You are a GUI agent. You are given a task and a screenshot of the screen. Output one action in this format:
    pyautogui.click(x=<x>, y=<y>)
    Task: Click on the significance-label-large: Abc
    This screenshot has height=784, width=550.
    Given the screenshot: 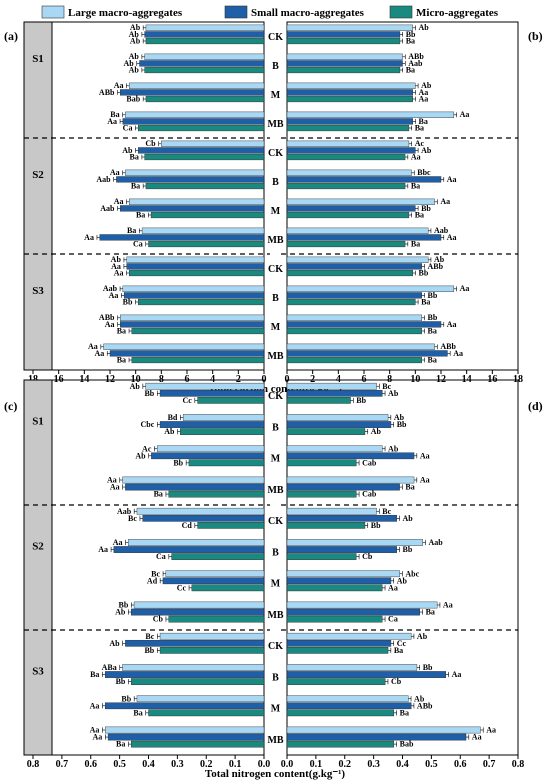 What is the action you would take?
    pyautogui.click(x=412, y=573)
    